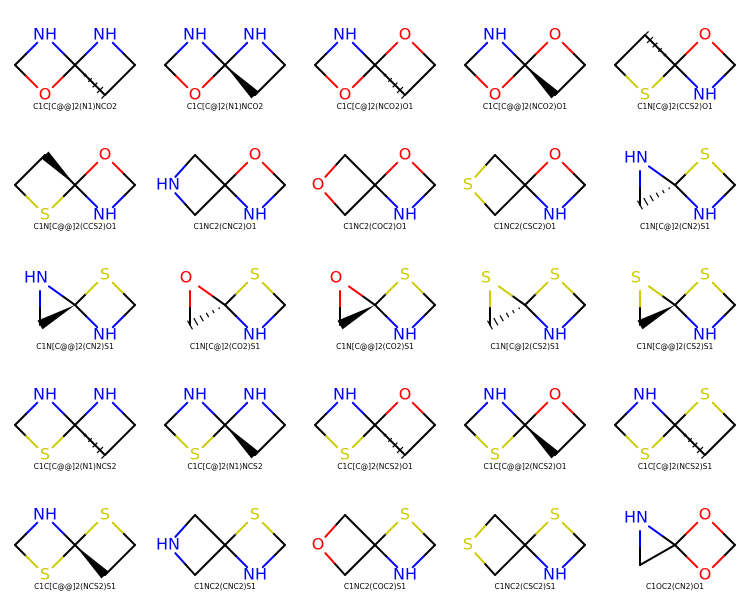 The image size is (750, 600). Describe the element at coordinates (525, 64) in the screenshot. I see `molecule-structure: O NH O` at that location.